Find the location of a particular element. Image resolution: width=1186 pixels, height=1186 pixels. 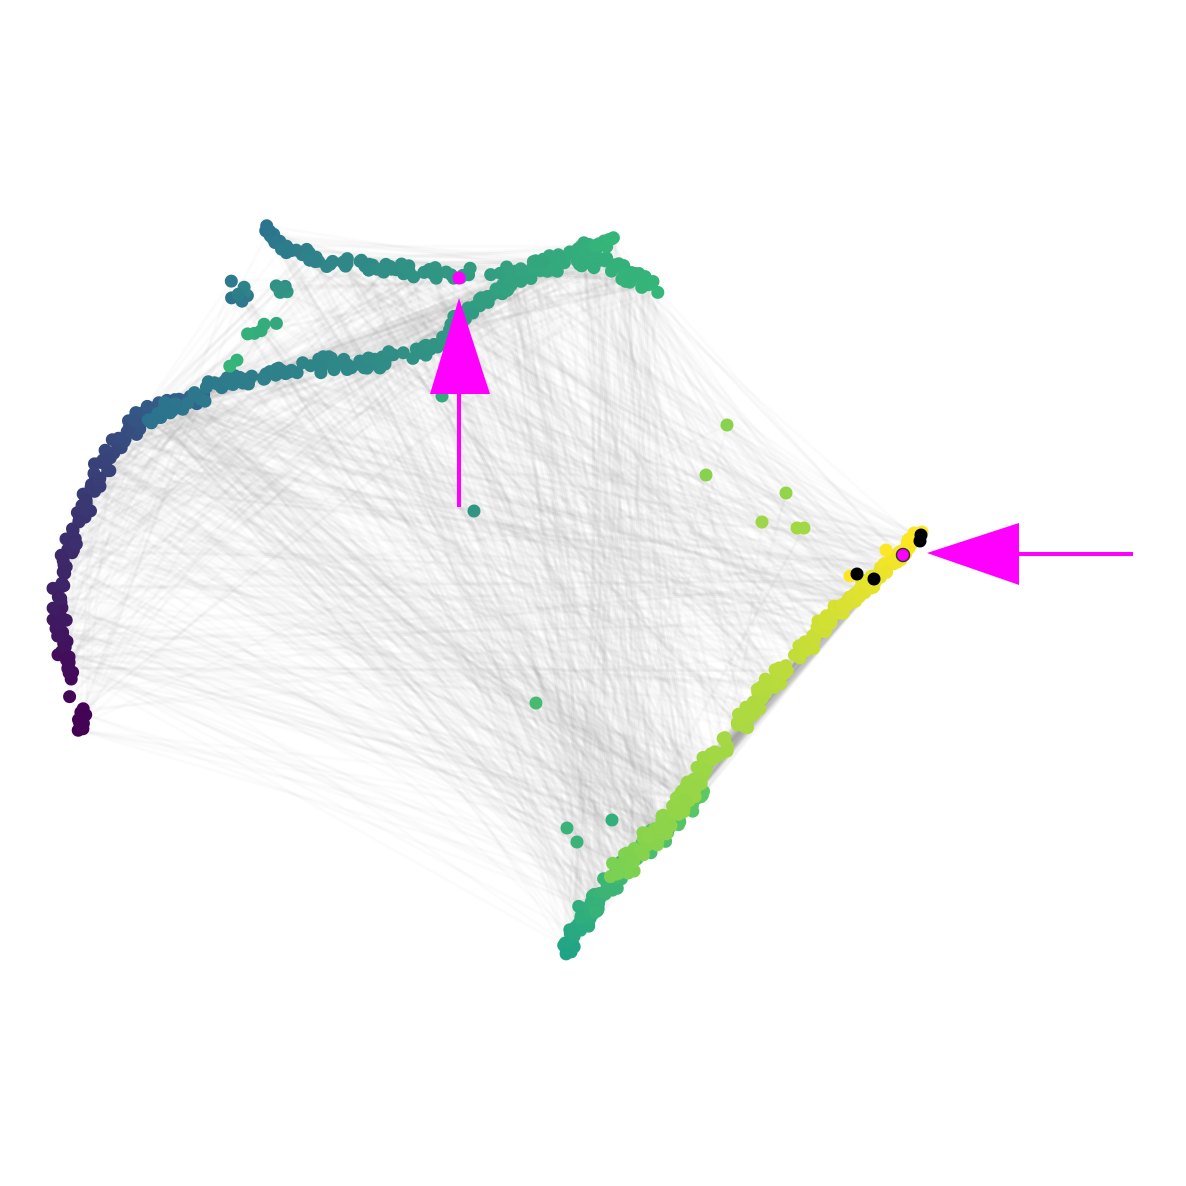

upward-arrow-head is located at coordinates (460, 346).